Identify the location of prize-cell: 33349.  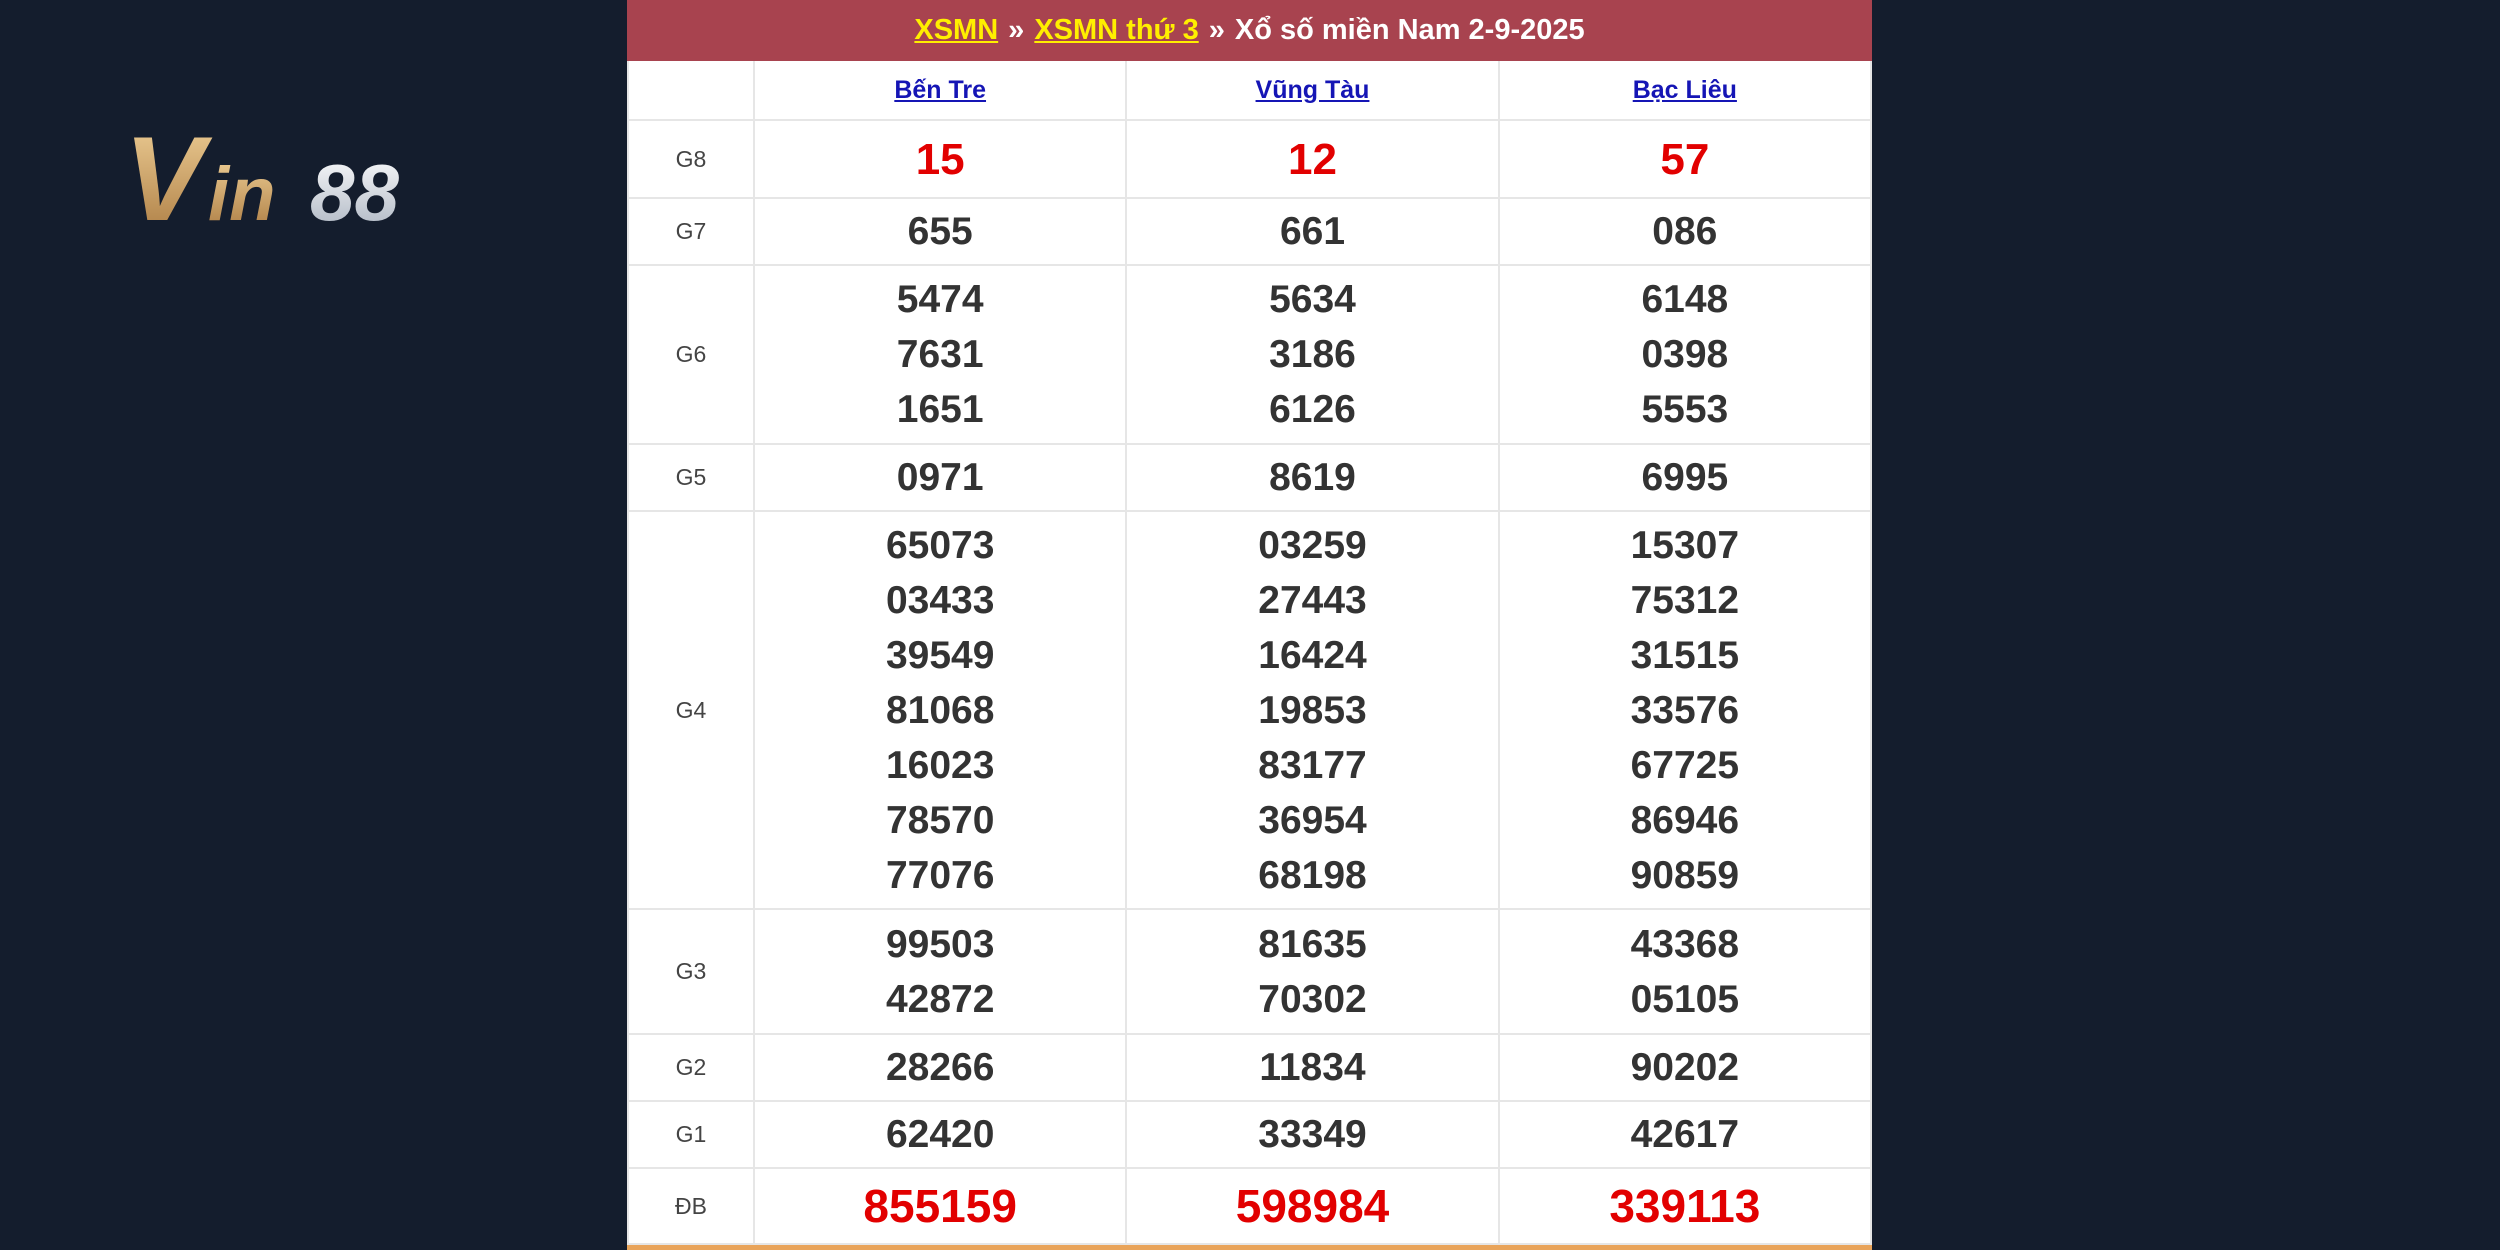
(1312, 1134).